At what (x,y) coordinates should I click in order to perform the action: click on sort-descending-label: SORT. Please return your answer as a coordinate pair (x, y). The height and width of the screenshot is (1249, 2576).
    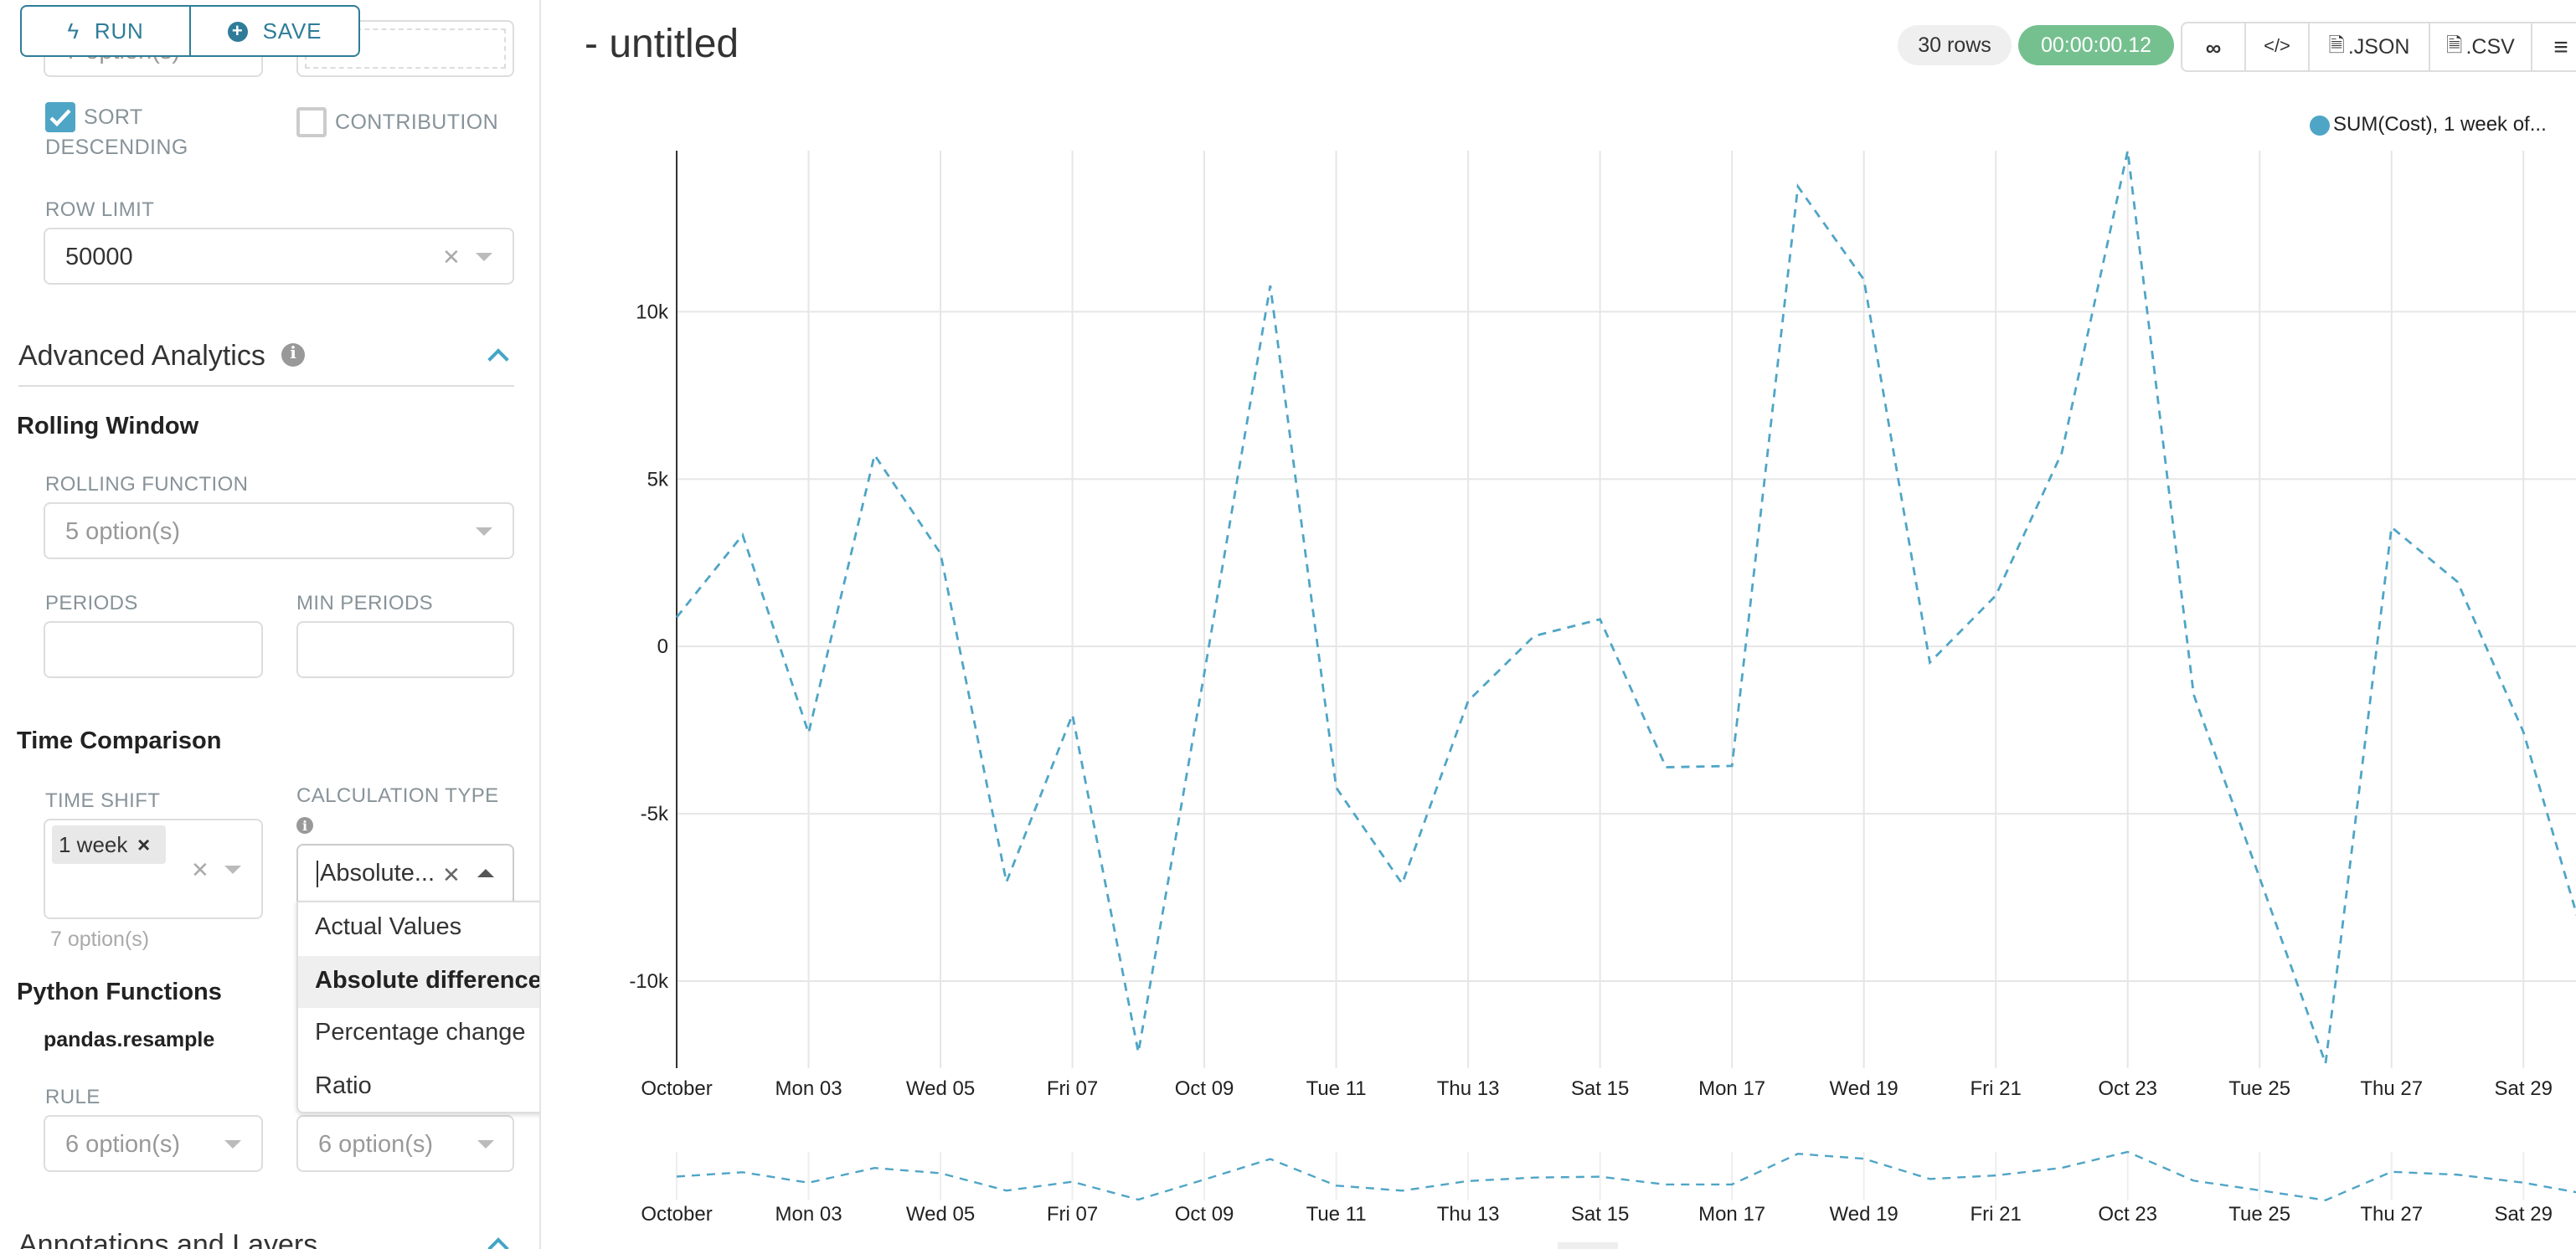
    Looking at the image, I should click on (113, 117).